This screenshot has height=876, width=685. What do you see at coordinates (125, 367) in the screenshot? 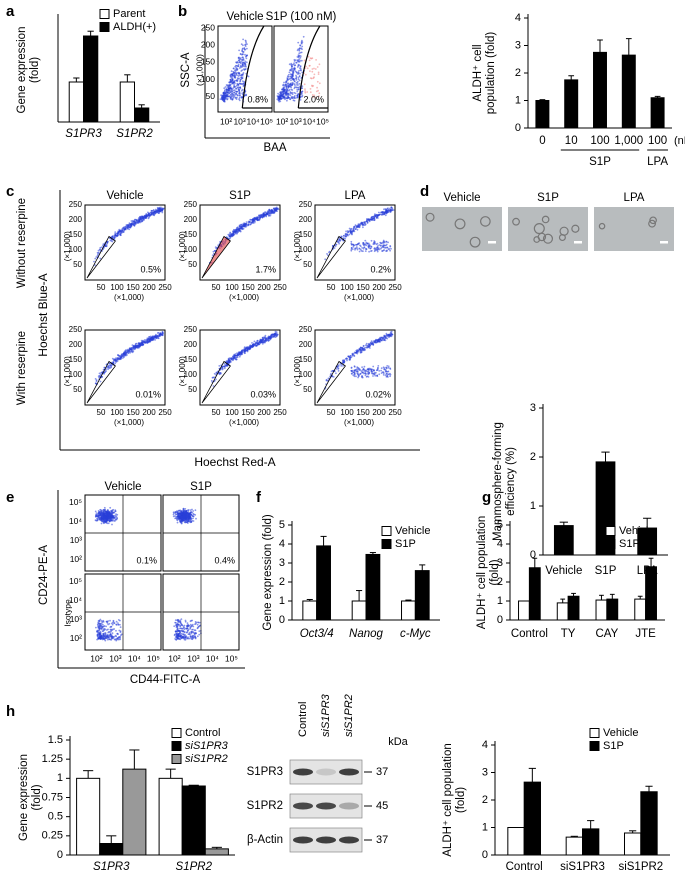
I see `plot-frame` at bounding box center [125, 367].